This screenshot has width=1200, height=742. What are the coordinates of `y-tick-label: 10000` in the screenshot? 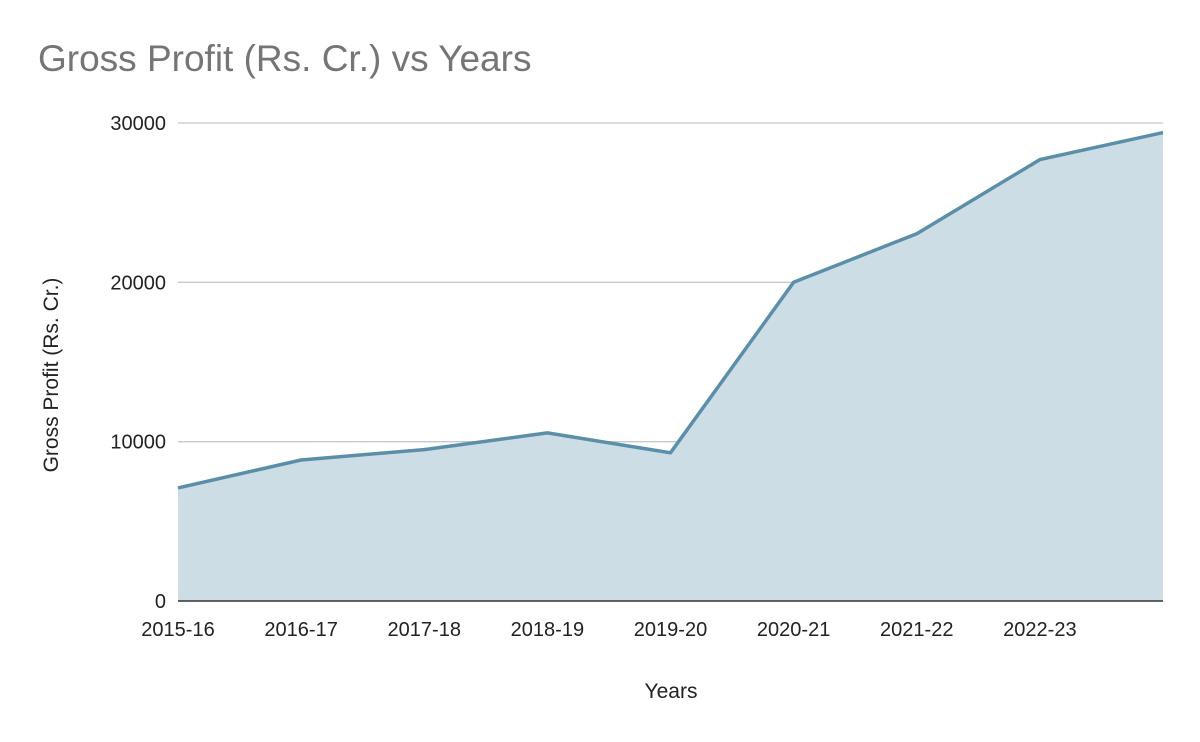 It's located at (138, 443).